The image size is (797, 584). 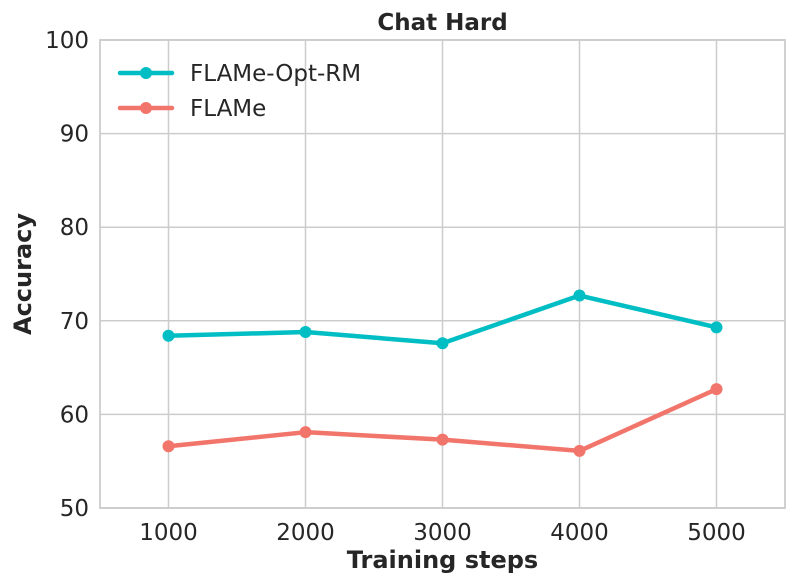 I want to click on legend-label: FLAMe-Opt-RM, so click(x=275, y=74).